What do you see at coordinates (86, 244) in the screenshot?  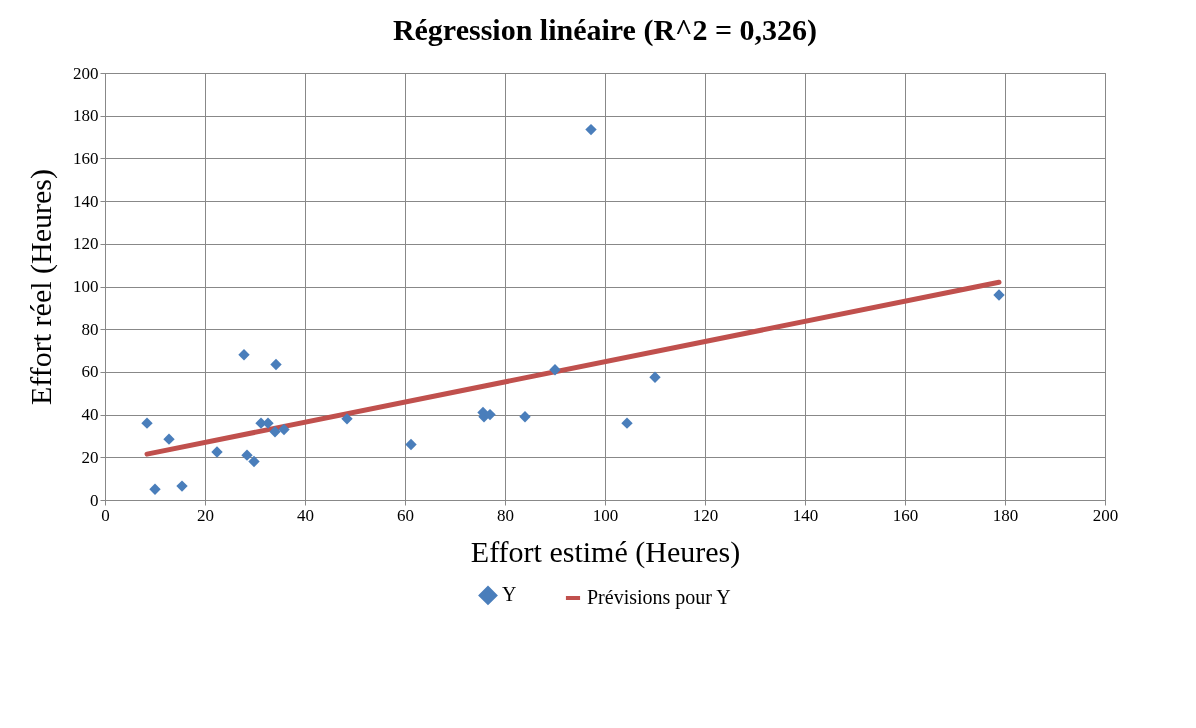 I see `y-tick-label: 120` at bounding box center [86, 244].